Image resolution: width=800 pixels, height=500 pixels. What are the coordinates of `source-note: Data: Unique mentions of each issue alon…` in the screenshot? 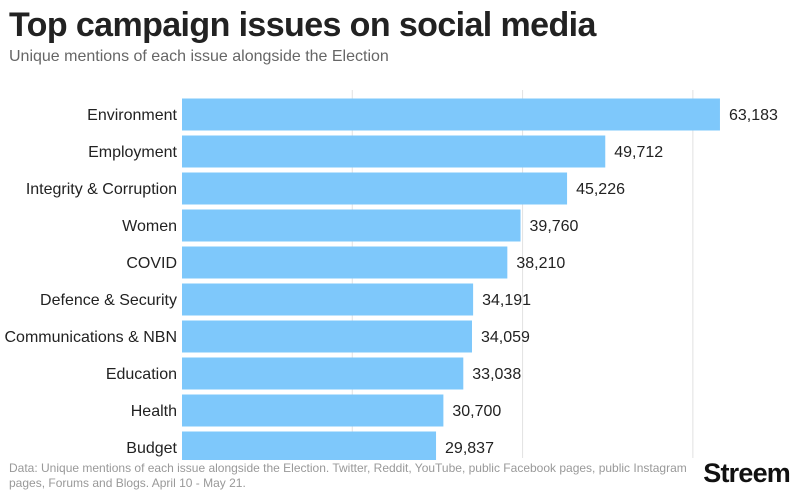 It's located at (348, 475).